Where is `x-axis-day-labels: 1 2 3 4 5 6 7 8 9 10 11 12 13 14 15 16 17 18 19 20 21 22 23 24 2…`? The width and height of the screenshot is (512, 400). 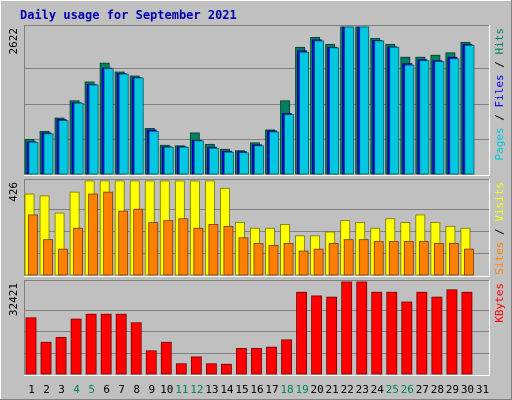 x-axis-day-labels: 1 2 3 4 5 6 7 8 9 10 11 12 13 14 15 16 17 18 19 20 21 22 23 24 2… is located at coordinates (258, 389).